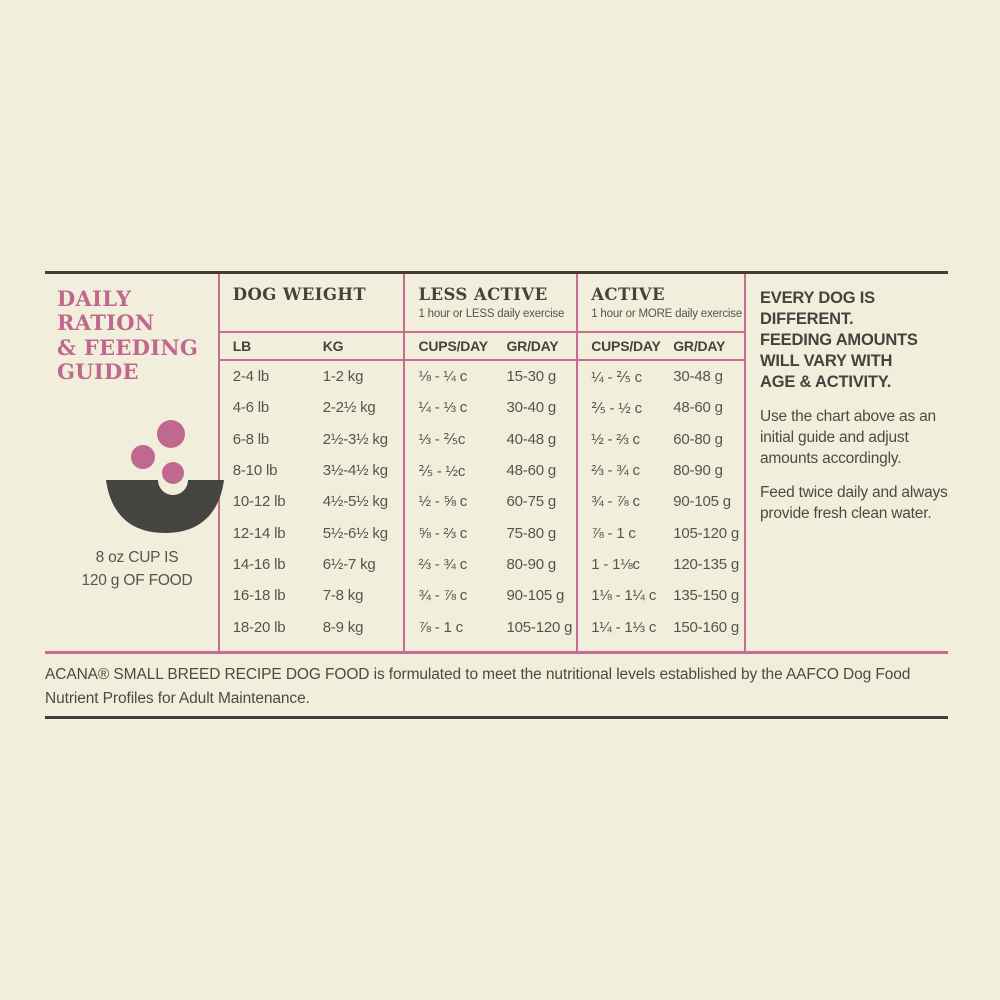 The width and height of the screenshot is (1000, 1000). What do you see at coordinates (312, 407) in the screenshot?
I see `table-row: 4-6 lb 2-2½ kg` at bounding box center [312, 407].